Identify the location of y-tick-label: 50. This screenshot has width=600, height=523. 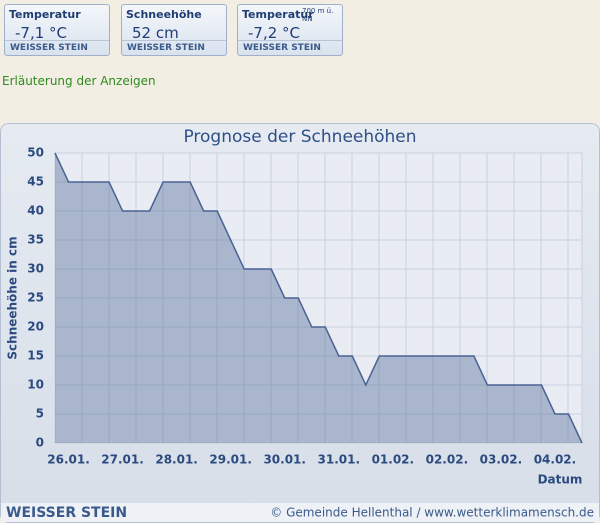
(35, 153).